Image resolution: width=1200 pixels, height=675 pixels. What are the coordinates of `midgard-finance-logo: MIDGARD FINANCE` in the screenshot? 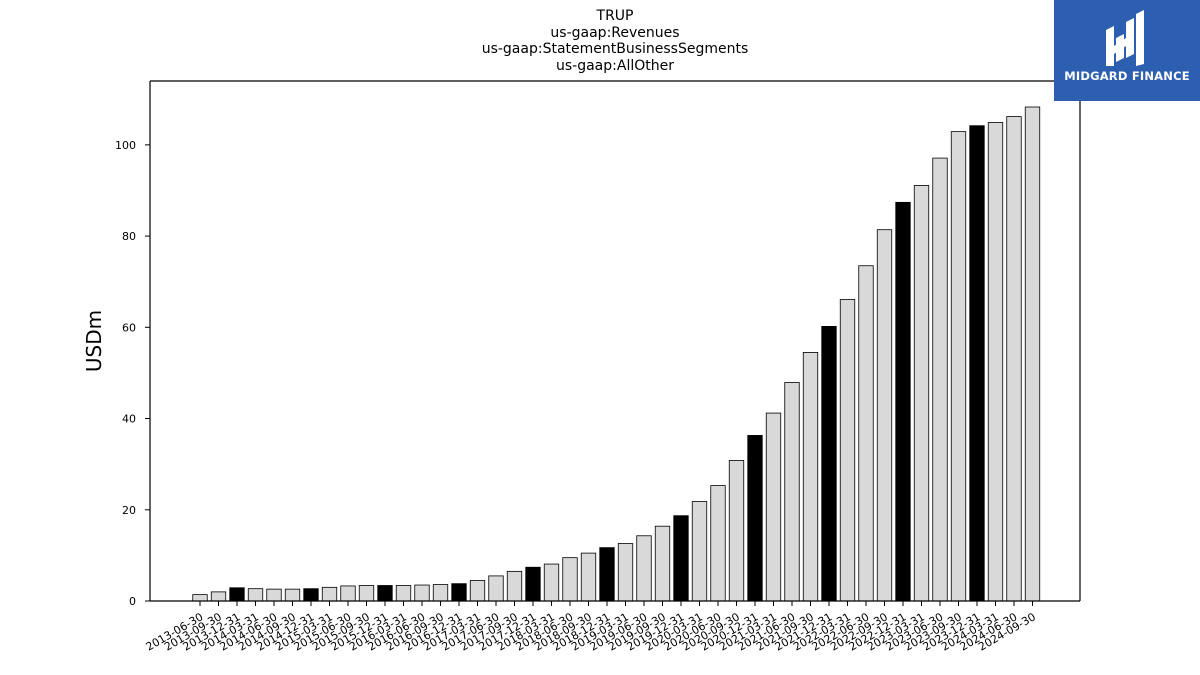 It's located at (1127, 50).